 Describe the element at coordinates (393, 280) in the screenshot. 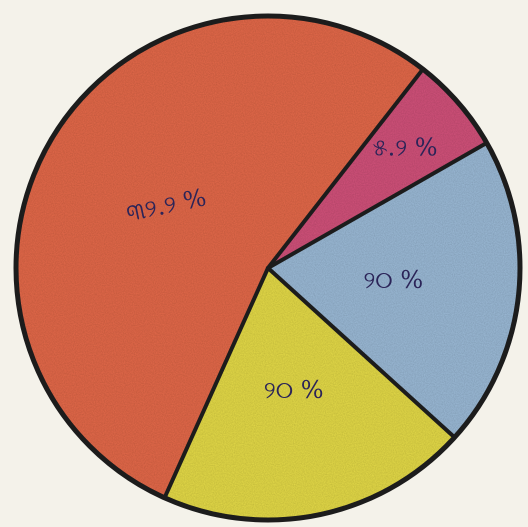

I see `pie-slice-label-2: ୨୦ %` at that location.